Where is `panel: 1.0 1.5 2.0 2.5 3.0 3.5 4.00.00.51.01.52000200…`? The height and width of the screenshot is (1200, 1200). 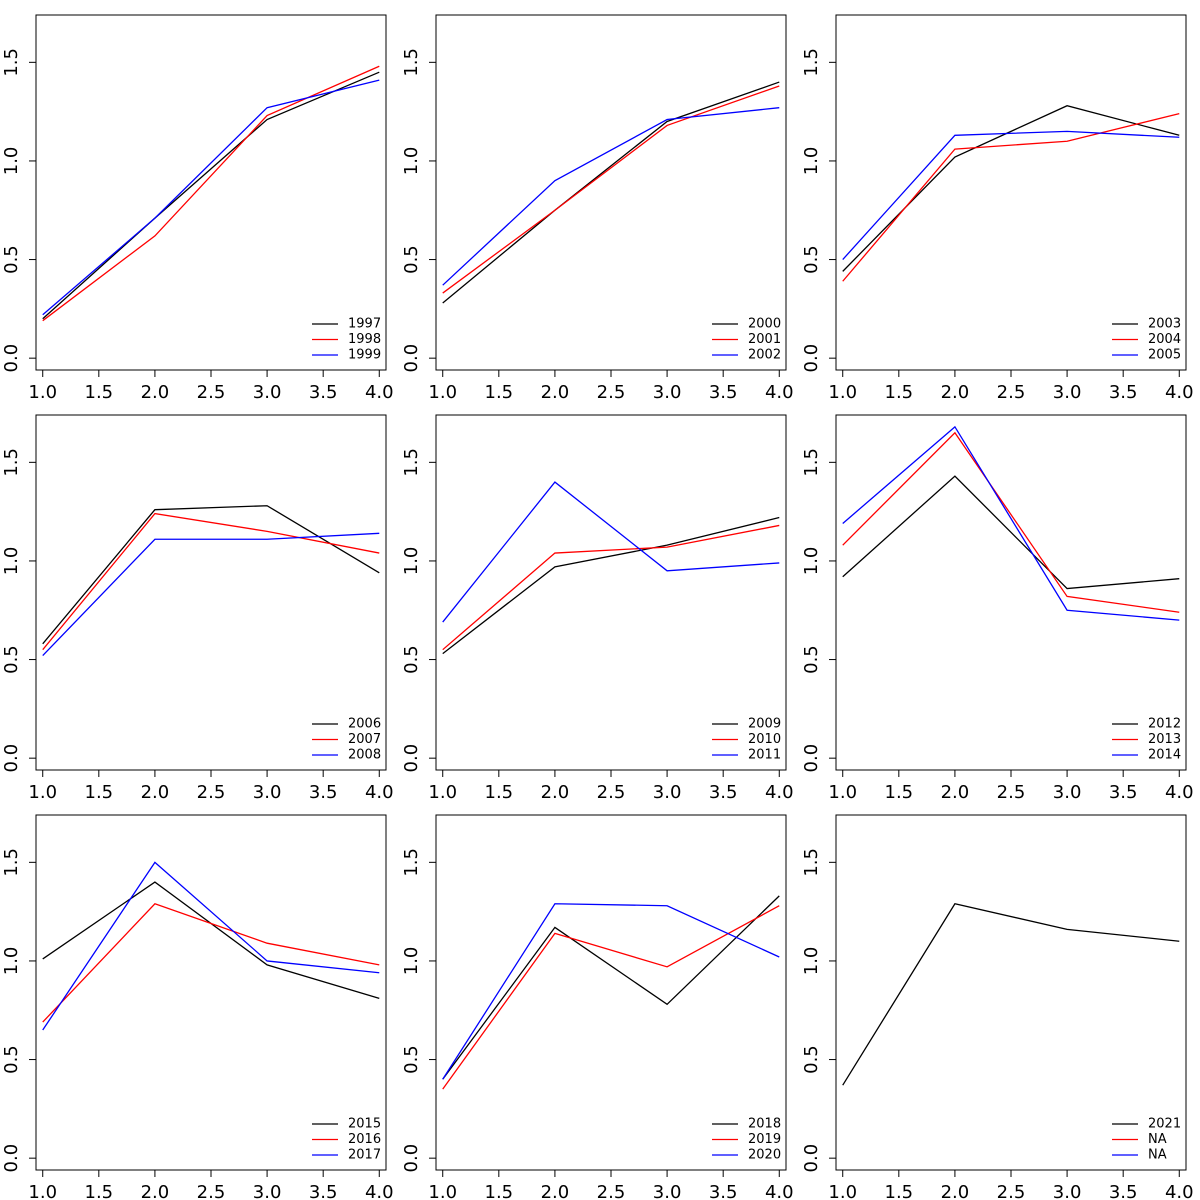 panel: 1.0 1.5 2.0 2.5 3.0 3.5 4.00.00.51.01.52000200… is located at coordinates (597, 208).